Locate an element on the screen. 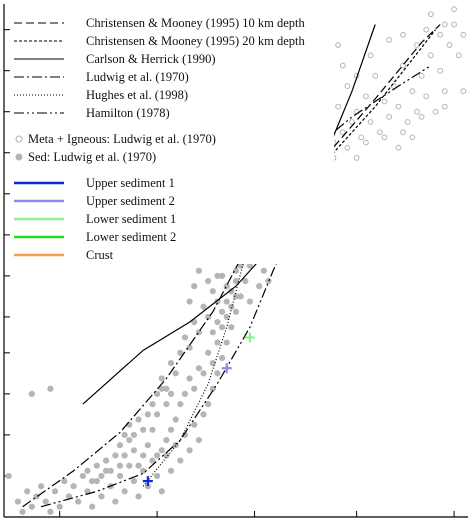  legend-swatch-hamilton is located at coordinates (39, 113).